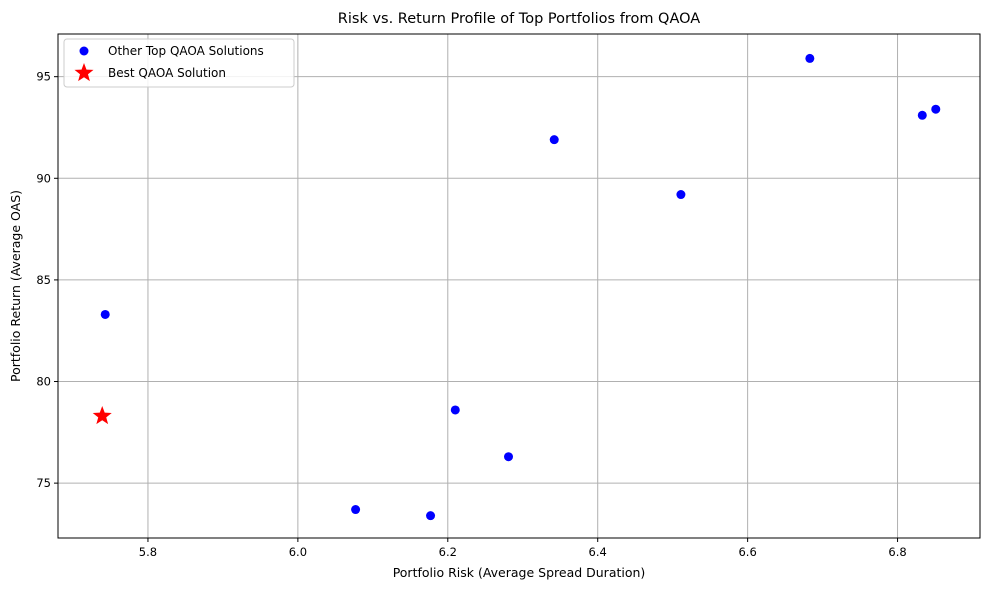 The width and height of the screenshot is (989, 590). Describe the element at coordinates (43, 280) in the screenshot. I see `y-tick-label: 85` at that location.